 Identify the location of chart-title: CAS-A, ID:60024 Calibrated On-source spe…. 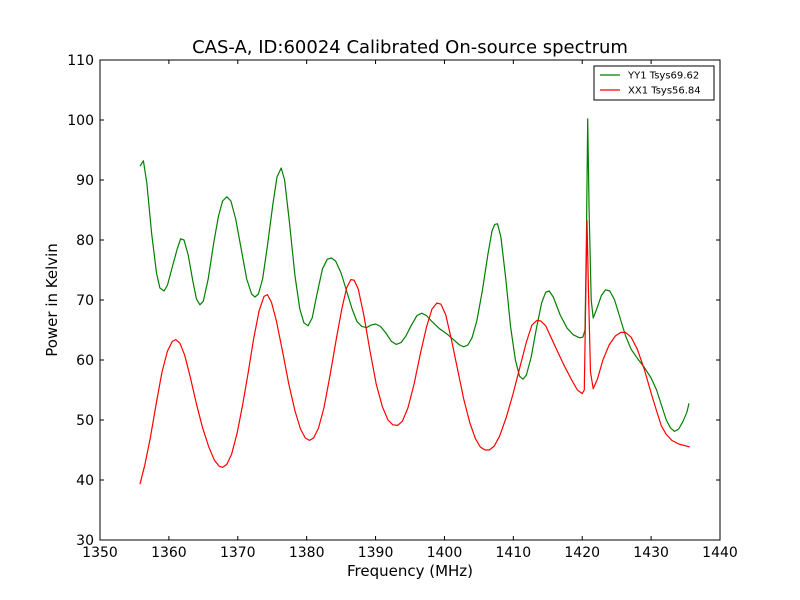
(410, 47).